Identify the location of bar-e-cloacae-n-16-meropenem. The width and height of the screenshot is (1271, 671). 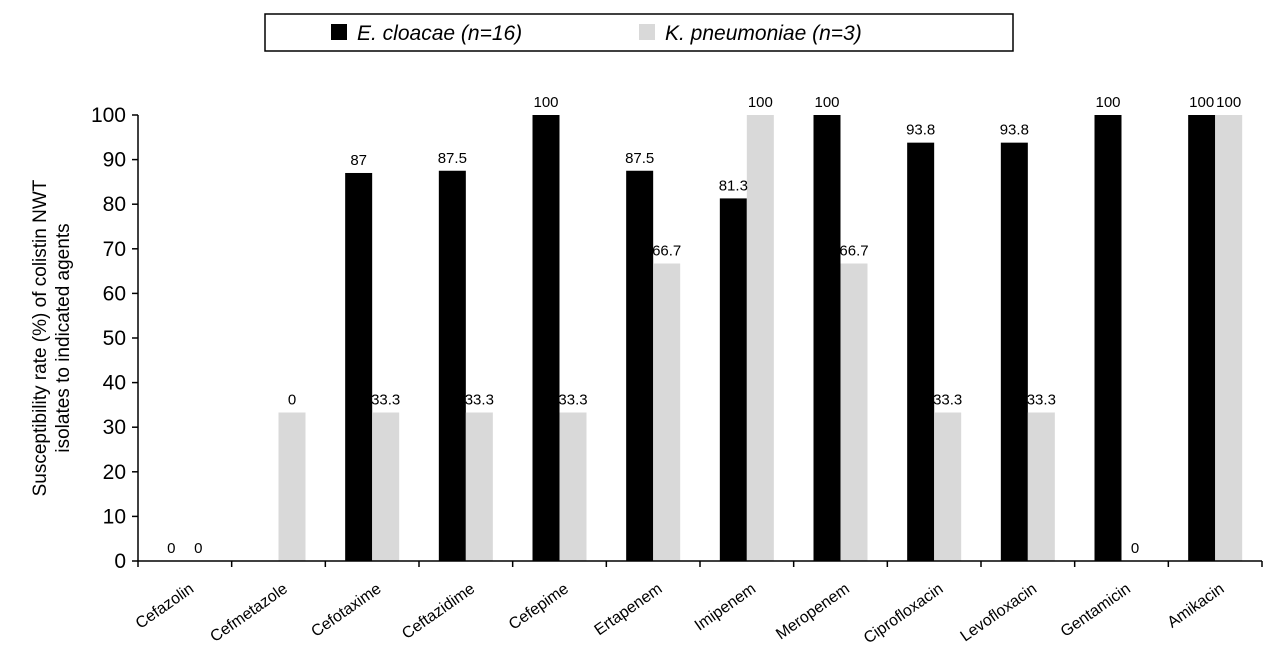
(827, 338).